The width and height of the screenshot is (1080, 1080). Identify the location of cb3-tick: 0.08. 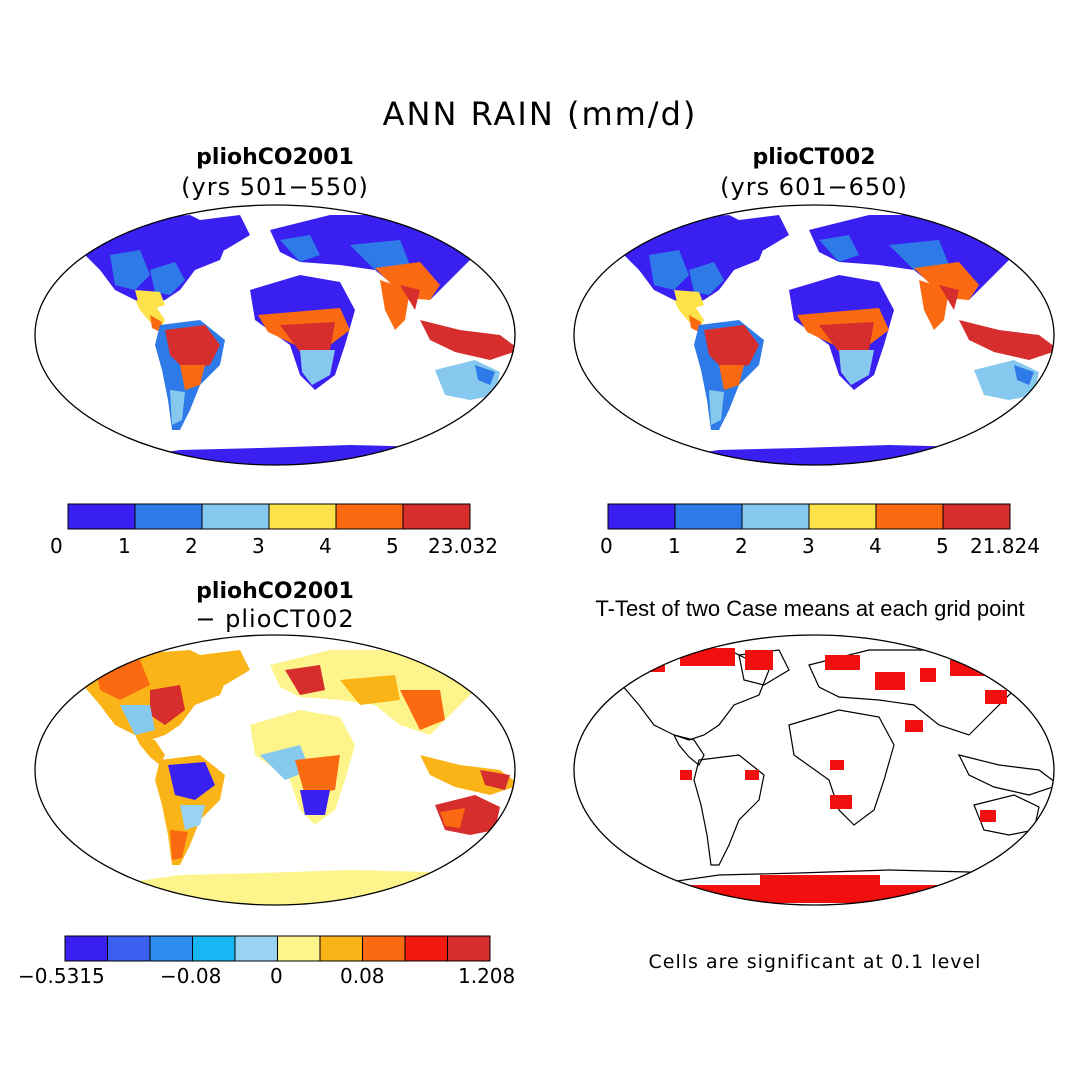
(362, 976).